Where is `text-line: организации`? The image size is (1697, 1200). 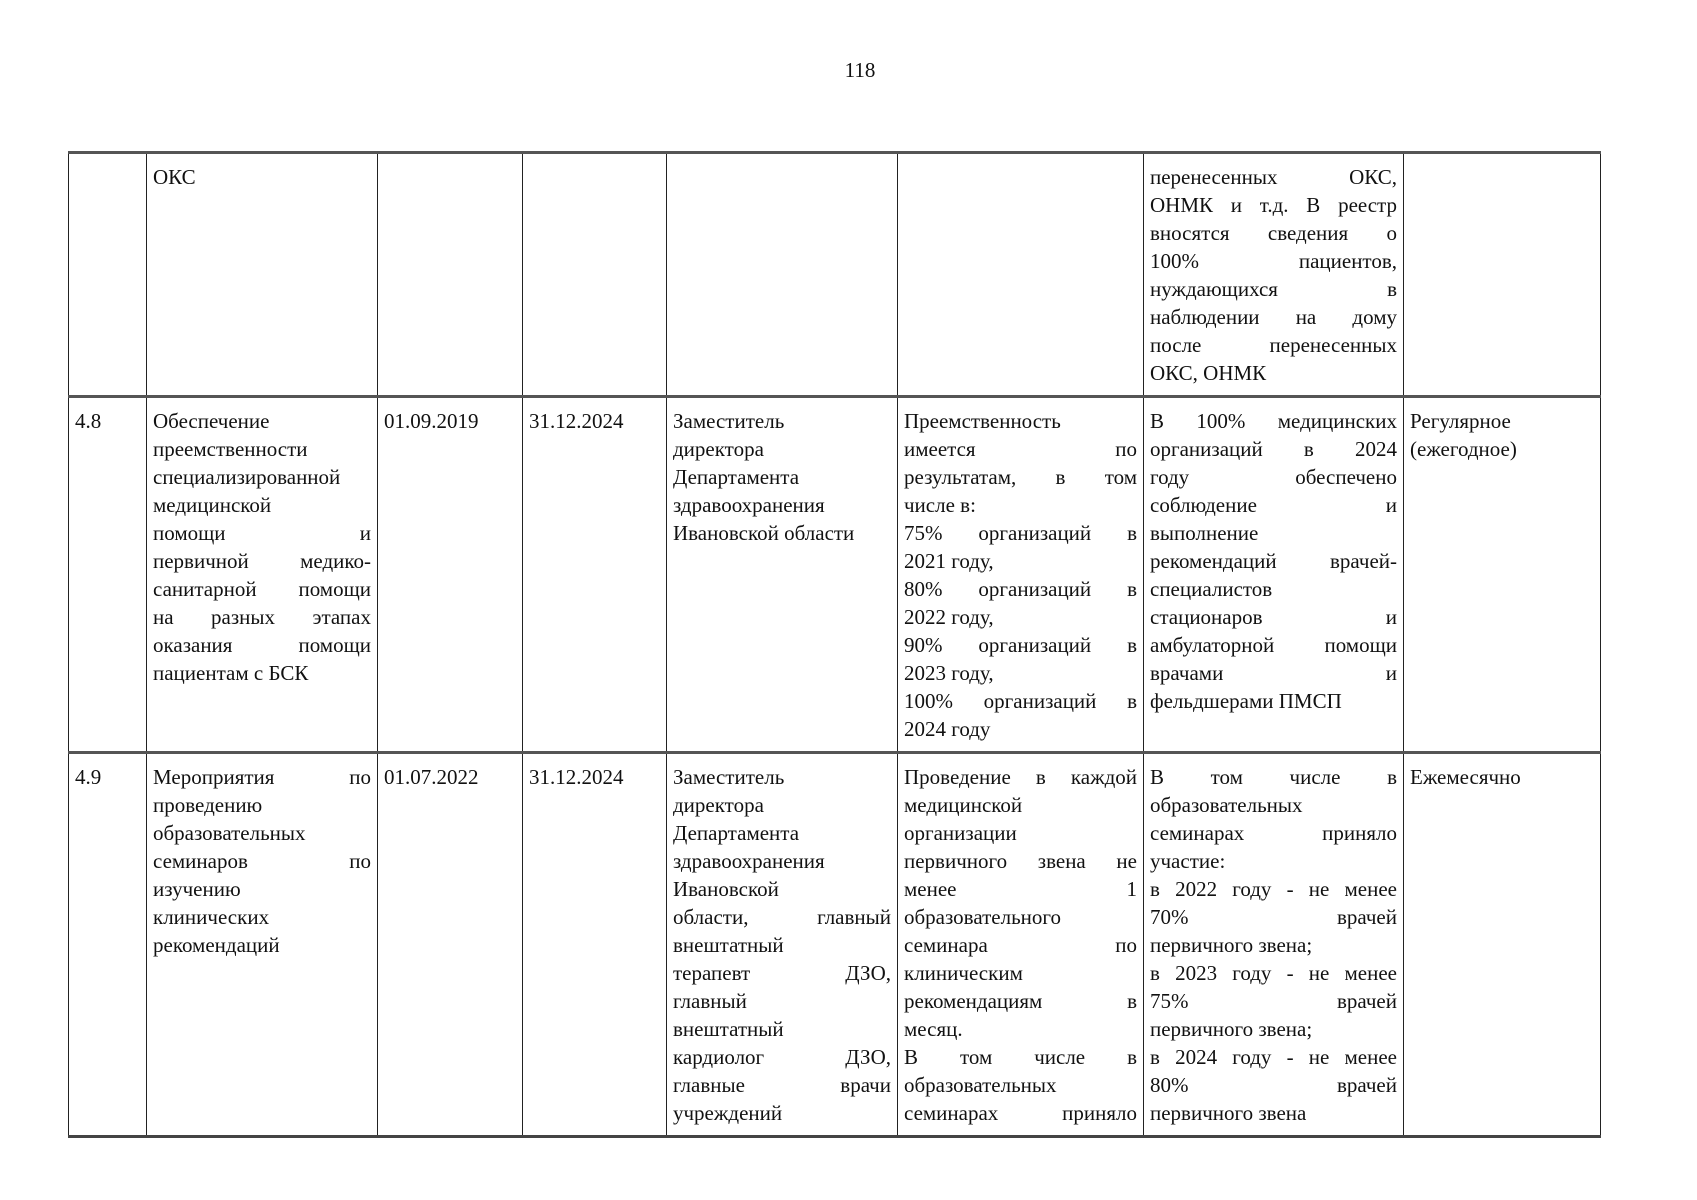
text-line: организации is located at coordinates (960, 833).